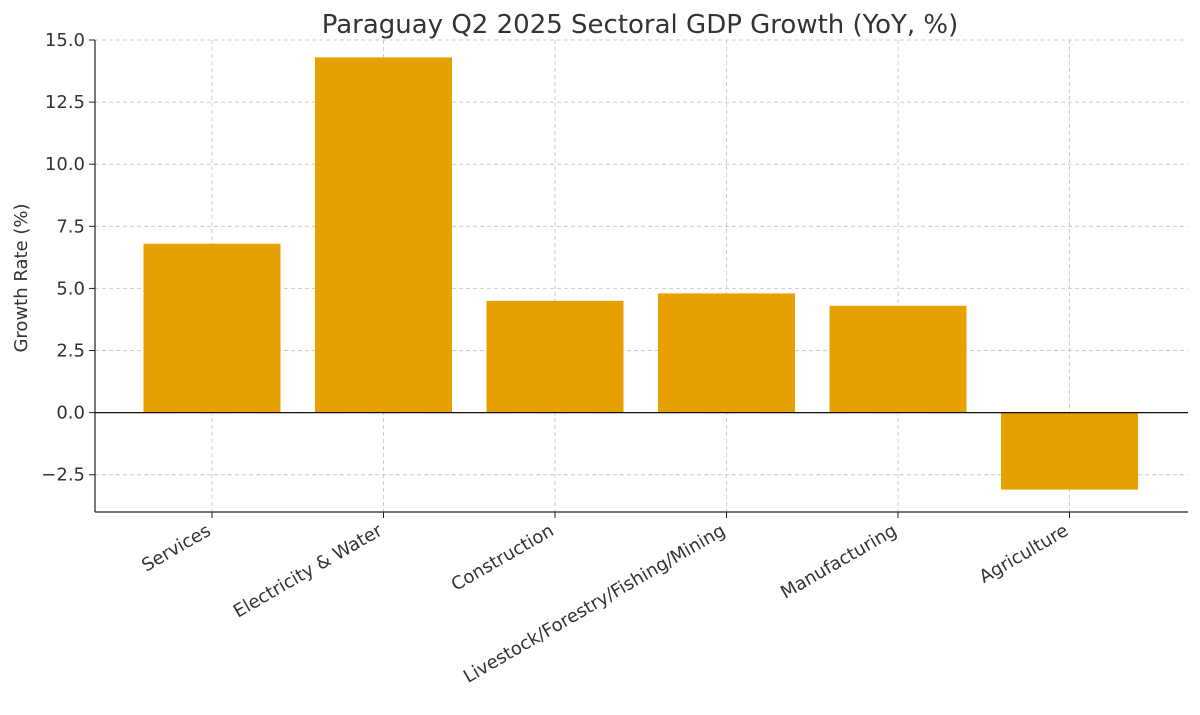  What do you see at coordinates (308, 571) in the screenshot?
I see `x-tick-label: Electricity & Water` at bounding box center [308, 571].